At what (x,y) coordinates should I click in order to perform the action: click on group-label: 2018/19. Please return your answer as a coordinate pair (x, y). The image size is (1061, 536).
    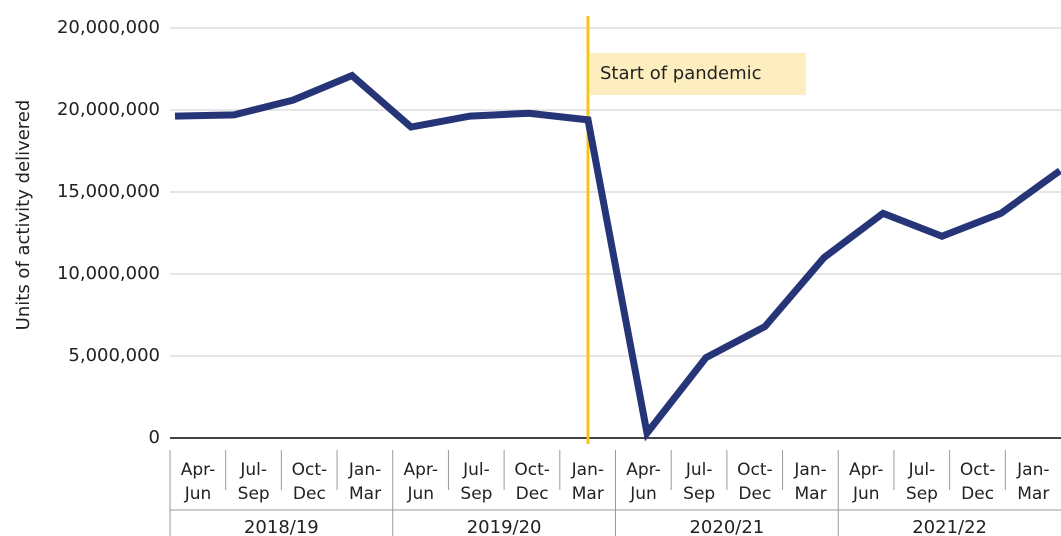
    Looking at the image, I should click on (281, 526).